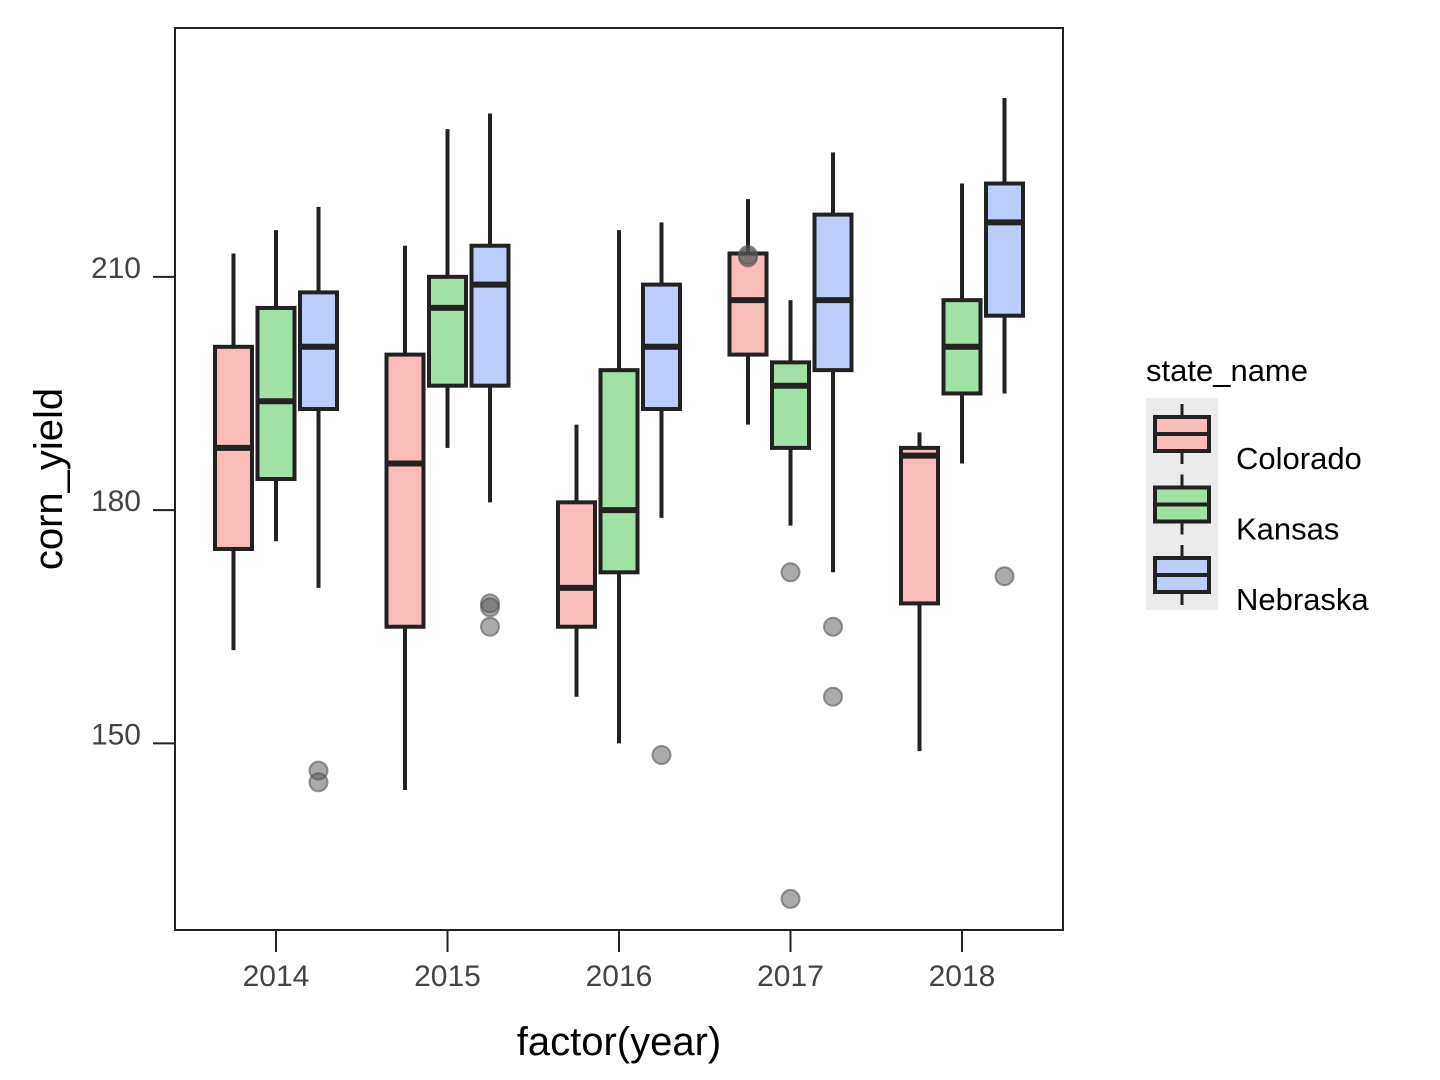 This screenshot has width=1440, height=1080. I want to click on box-kansas-2016, so click(619, 487).